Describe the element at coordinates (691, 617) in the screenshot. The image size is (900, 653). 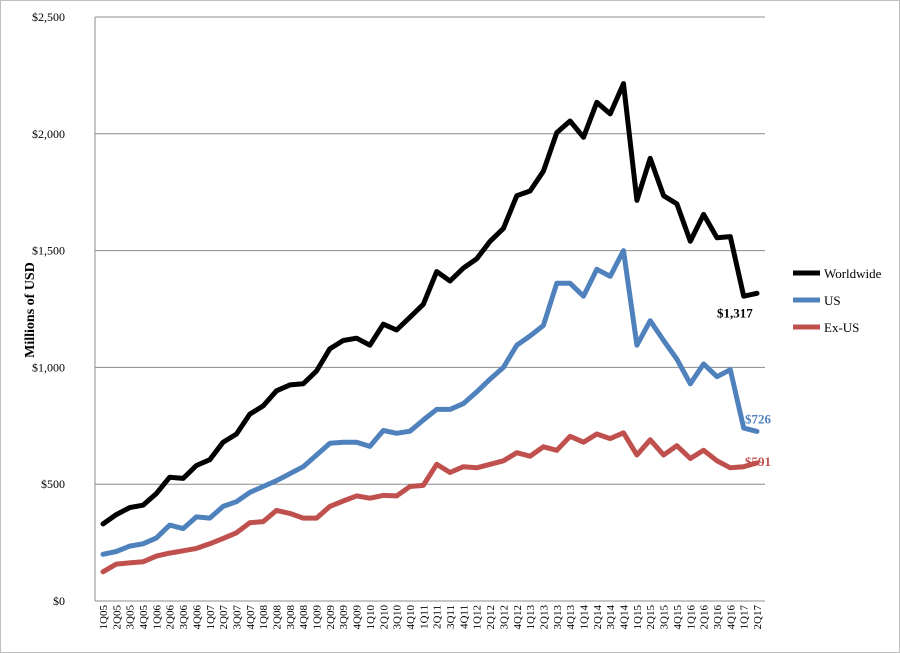
I see `x-tick-label: 1Q16` at that location.